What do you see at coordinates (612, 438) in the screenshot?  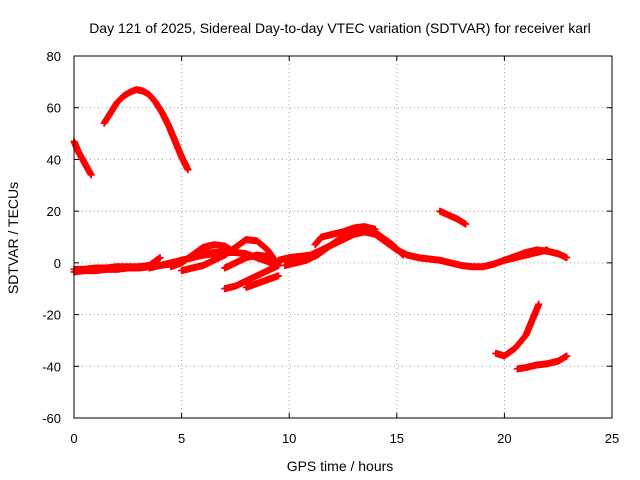 I see `x-tick-label: 25` at bounding box center [612, 438].